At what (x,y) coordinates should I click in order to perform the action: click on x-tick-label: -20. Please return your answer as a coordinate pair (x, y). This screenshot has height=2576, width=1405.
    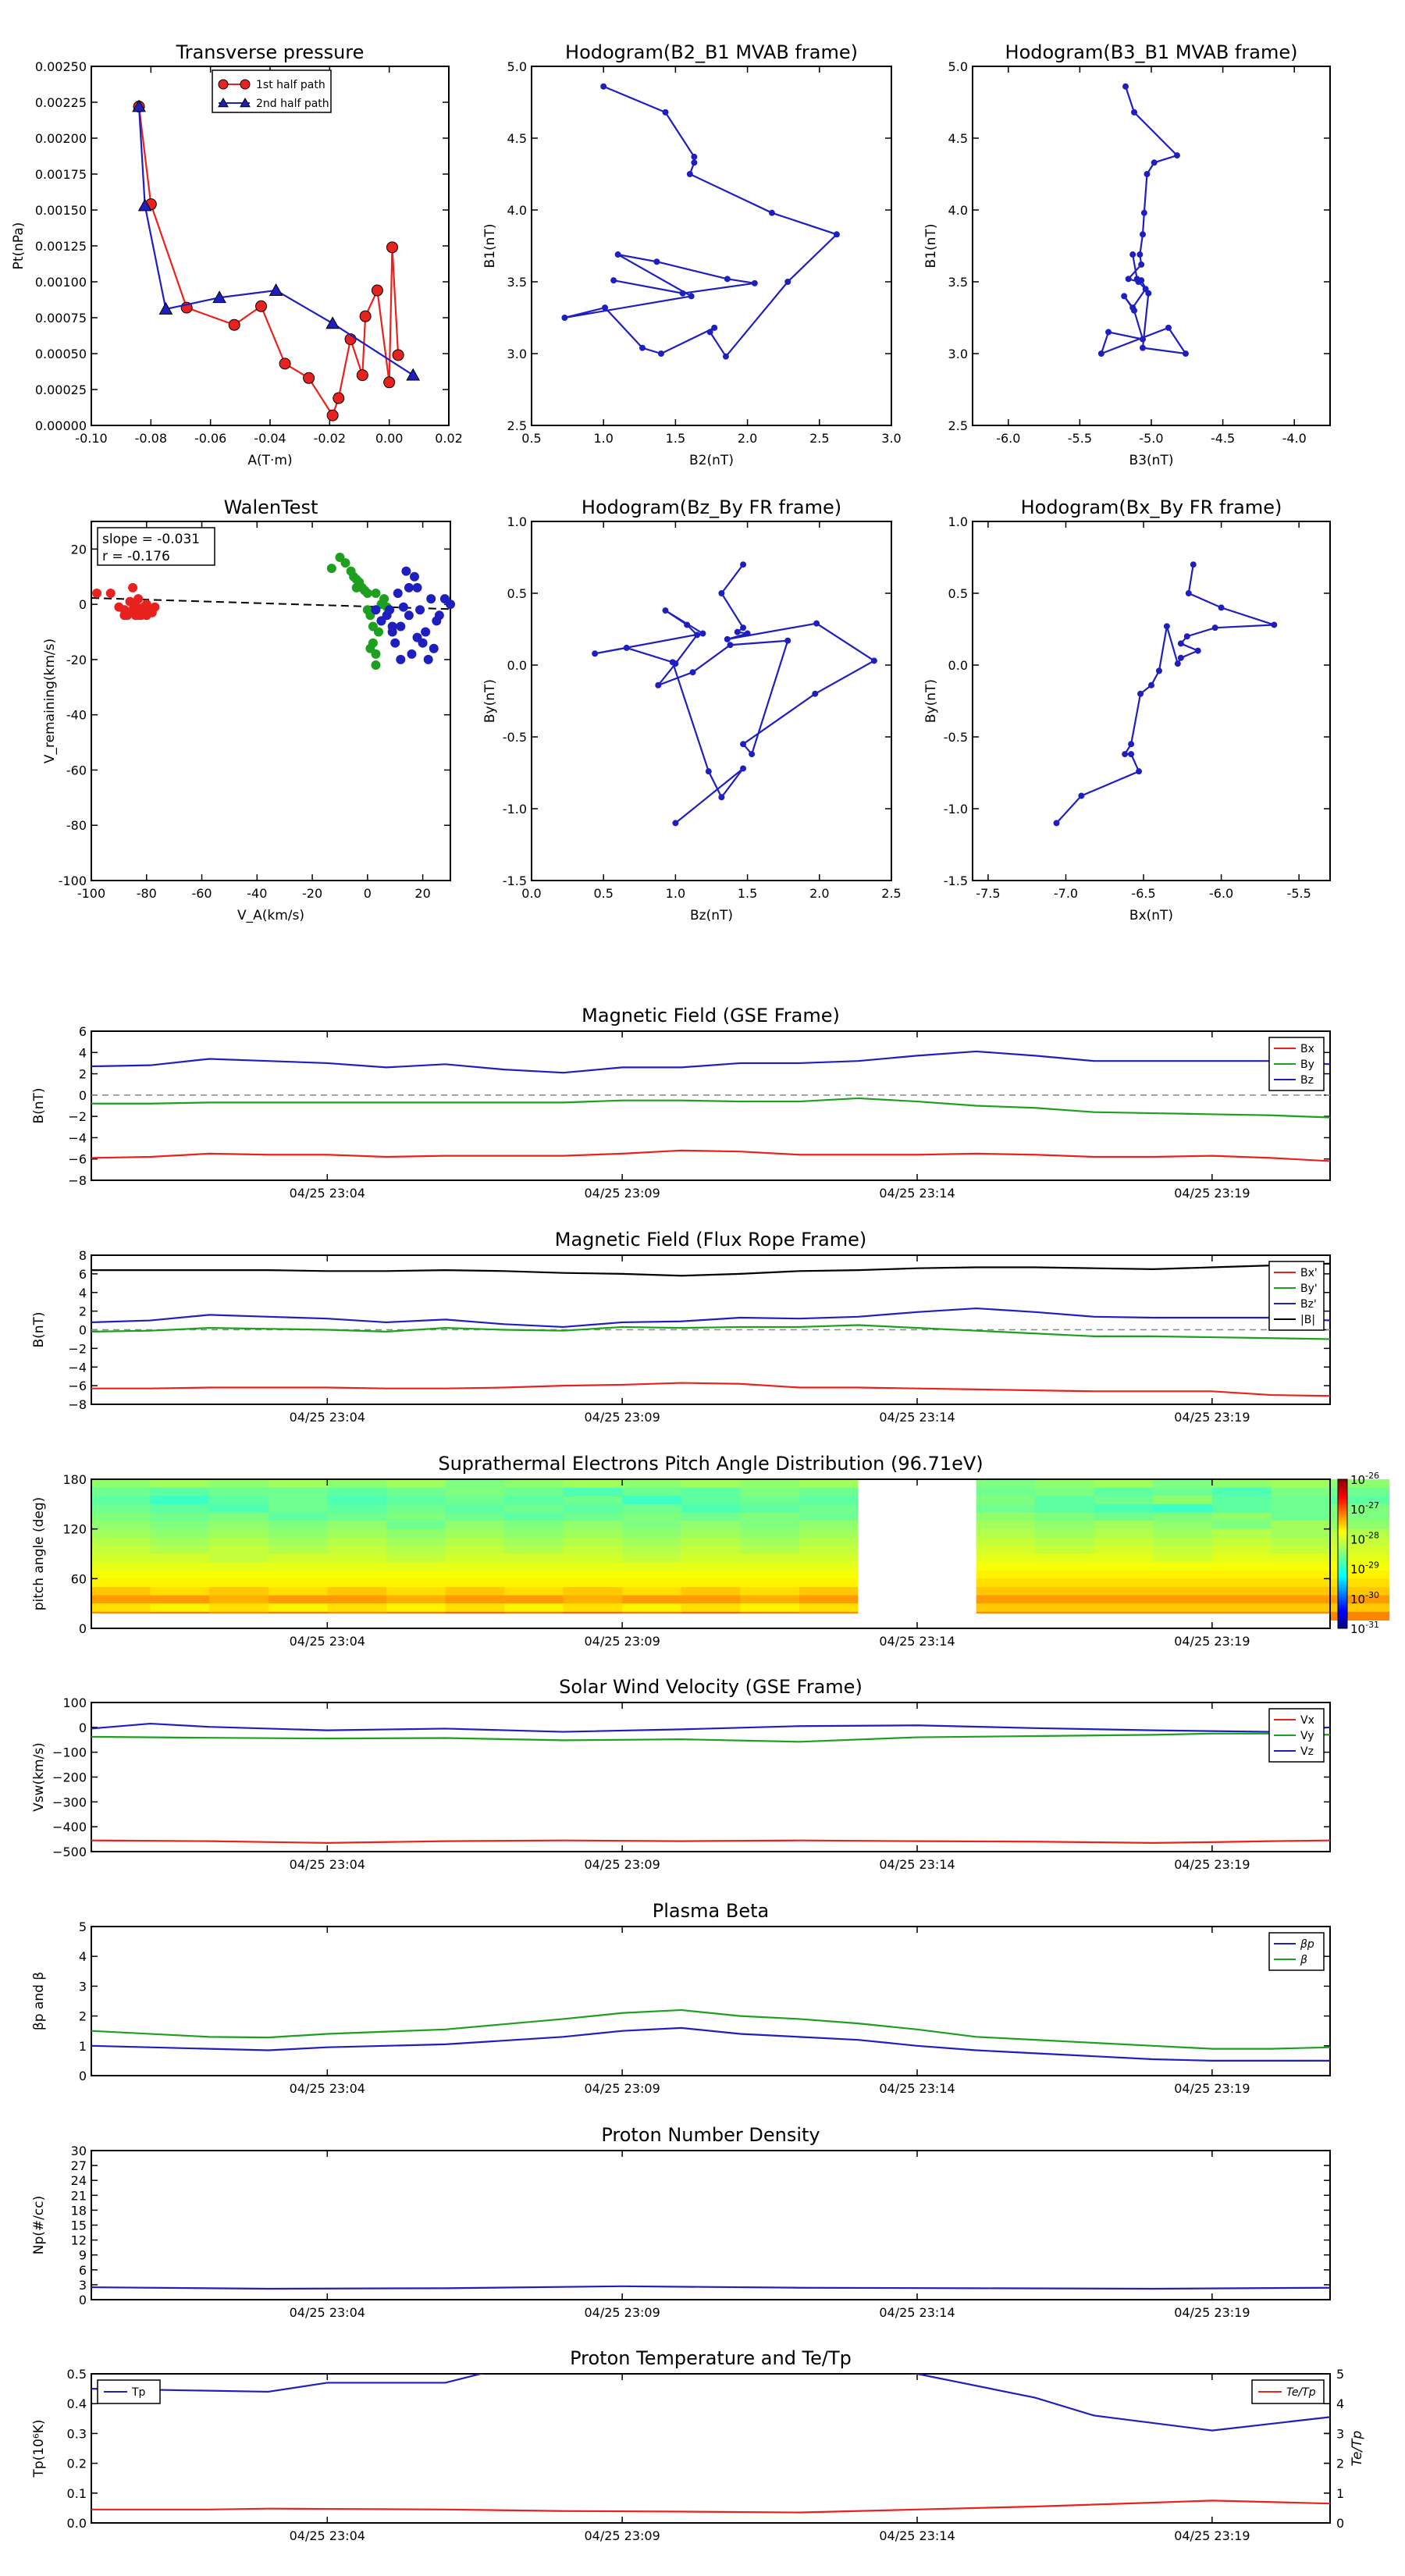
    Looking at the image, I should click on (312, 893).